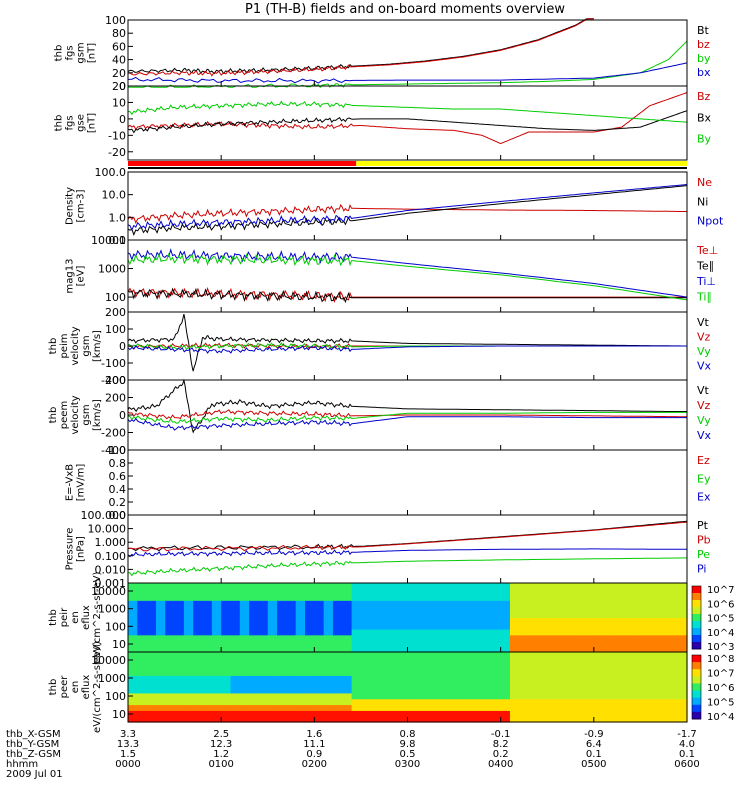  What do you see at coordinates (696, 604) in the screenshot?
I see `colorbar-segment` at bounding box center [696, 604].